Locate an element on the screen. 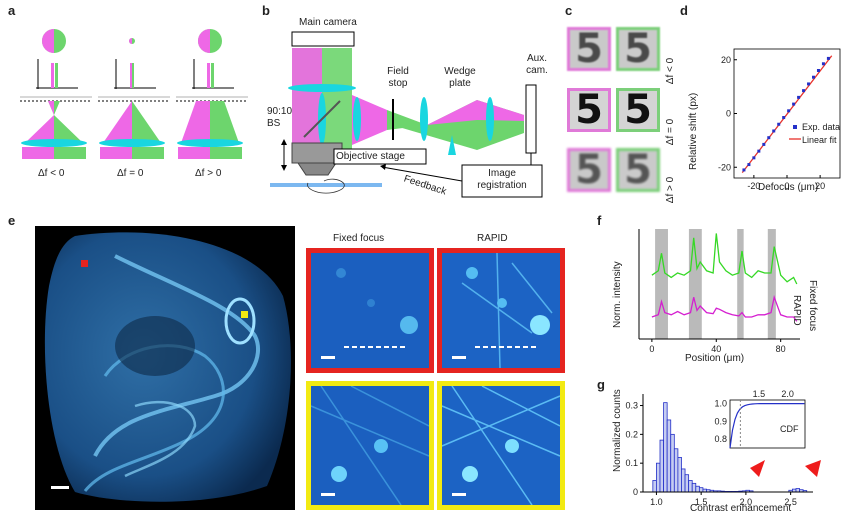 This screenshot has width=862, height=517. digit-tile-pink-zero: 5 is located at coordinates (589, 110).